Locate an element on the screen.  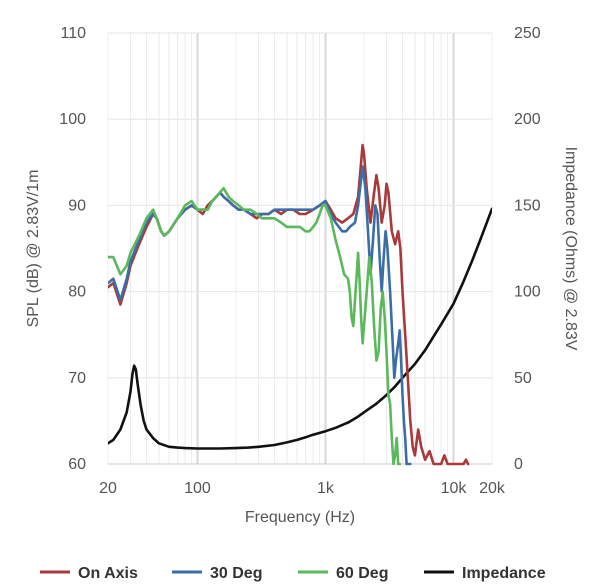
y-right-tick-label: 250 is located at coordinates (527, 33).